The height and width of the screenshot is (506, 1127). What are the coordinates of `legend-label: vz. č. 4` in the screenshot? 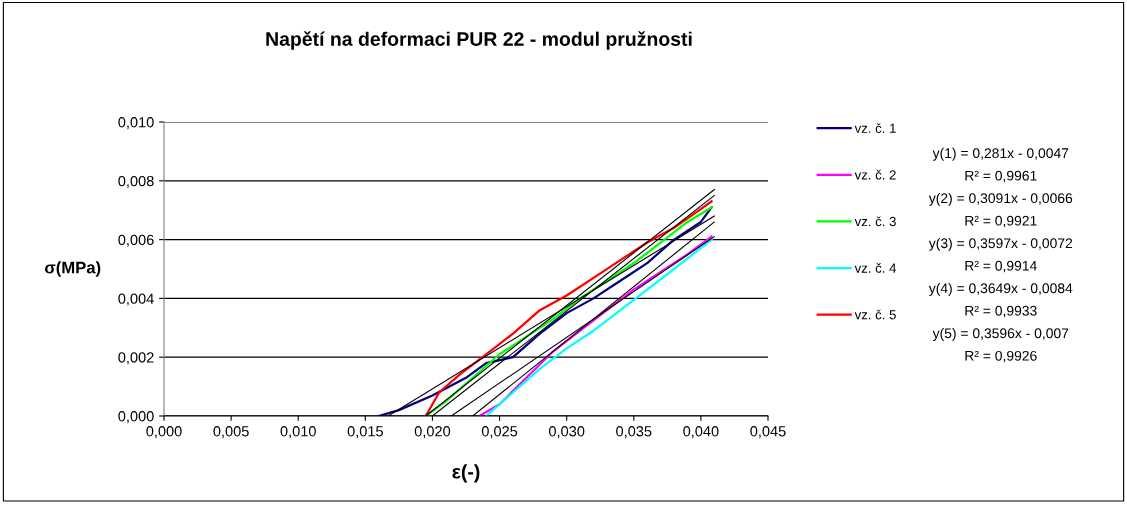 It's located at (875, 268).